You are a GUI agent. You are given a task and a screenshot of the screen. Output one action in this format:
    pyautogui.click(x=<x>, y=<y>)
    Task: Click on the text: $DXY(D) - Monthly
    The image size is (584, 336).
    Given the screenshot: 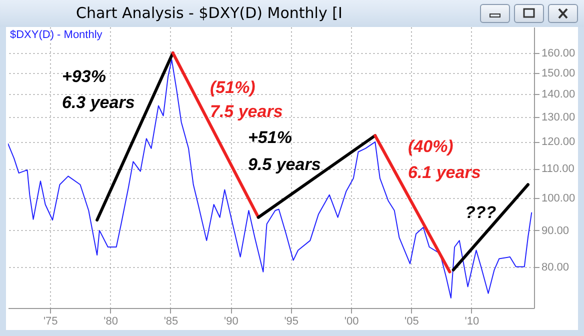 What is the action you would take?
    pyautogui.click(x=56, y=35)
    